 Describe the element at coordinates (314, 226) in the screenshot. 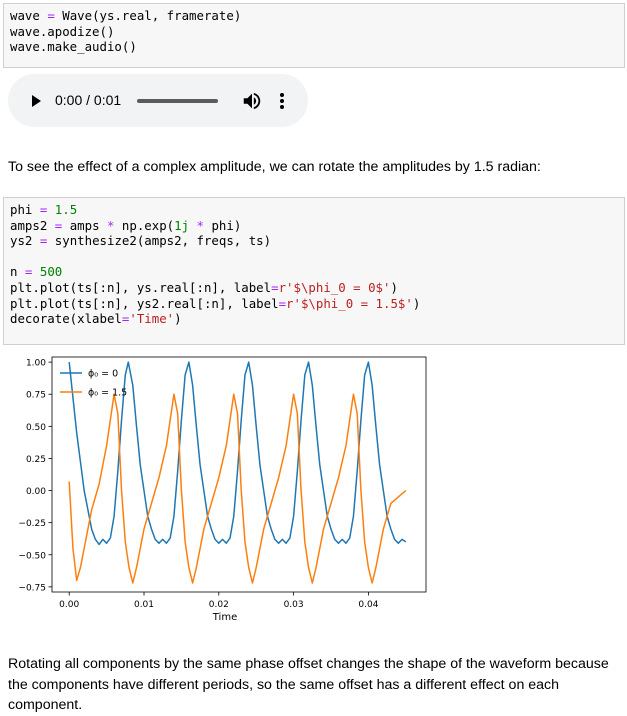

I see `code-line: amps2 = amps * np.exp(1j * phi)` at that location.